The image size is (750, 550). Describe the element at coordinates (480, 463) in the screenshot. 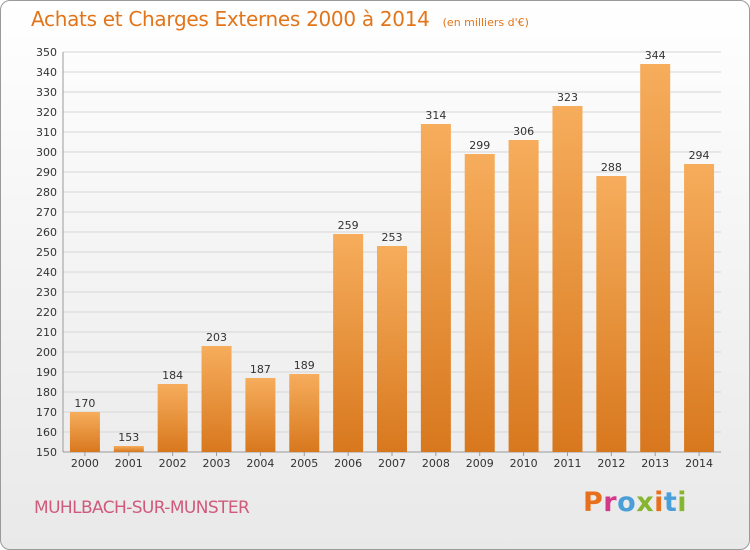

I see `x-tick-label: 2009` at that location.